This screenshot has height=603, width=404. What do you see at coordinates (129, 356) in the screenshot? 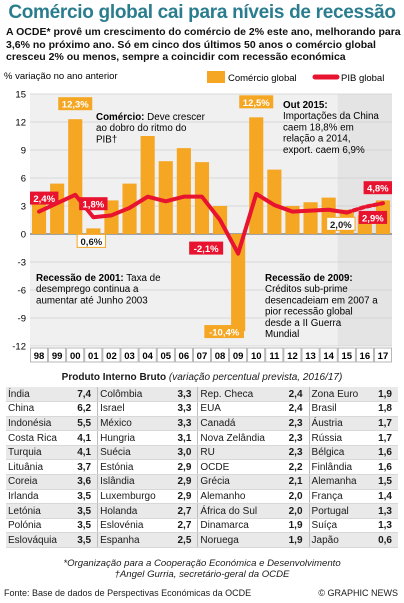
I see `x-tick-label: 03` at bounding box center [129, 356].